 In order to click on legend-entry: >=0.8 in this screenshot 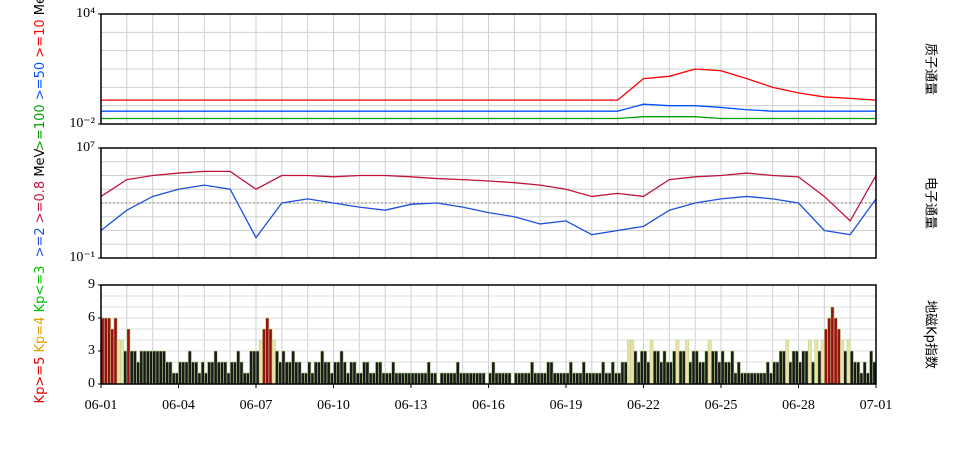, I will do `click(40, 202)`.